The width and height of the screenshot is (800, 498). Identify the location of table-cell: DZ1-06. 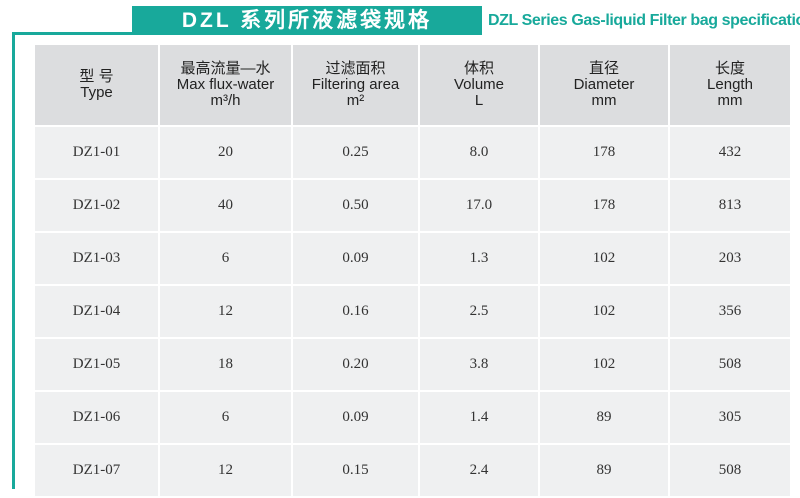
(96, 417).